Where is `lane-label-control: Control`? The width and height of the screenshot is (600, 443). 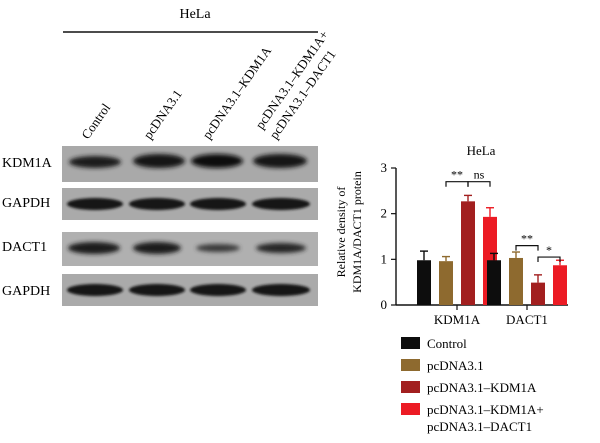
lane-label-control: Control is located at coordinates (95, 120).